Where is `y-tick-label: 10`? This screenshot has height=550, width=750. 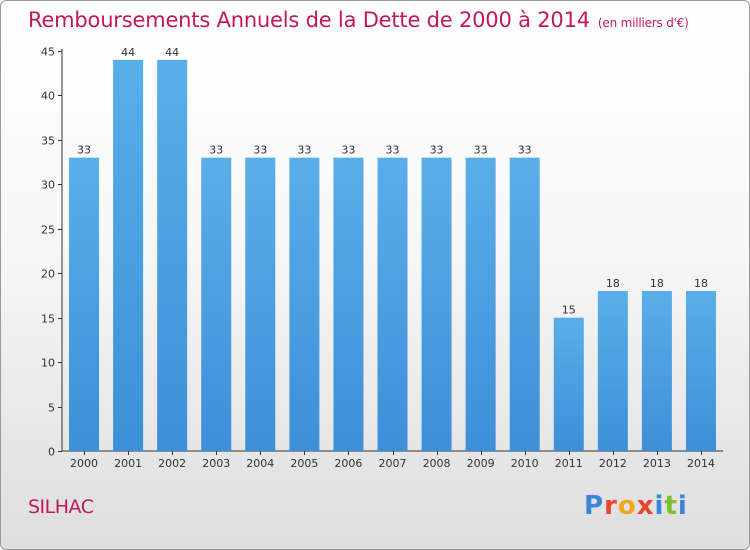
y-tick-label: 10 is located at coordinates (48, 363).